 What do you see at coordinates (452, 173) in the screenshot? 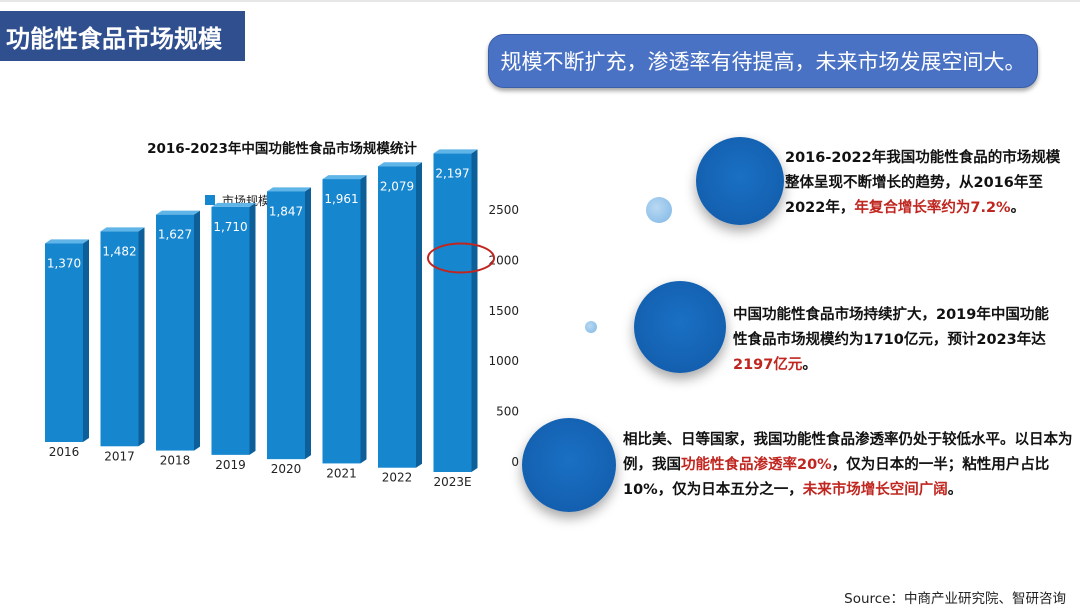
I see `bar-value-label: 2,197` at bounding box center [452, 173].